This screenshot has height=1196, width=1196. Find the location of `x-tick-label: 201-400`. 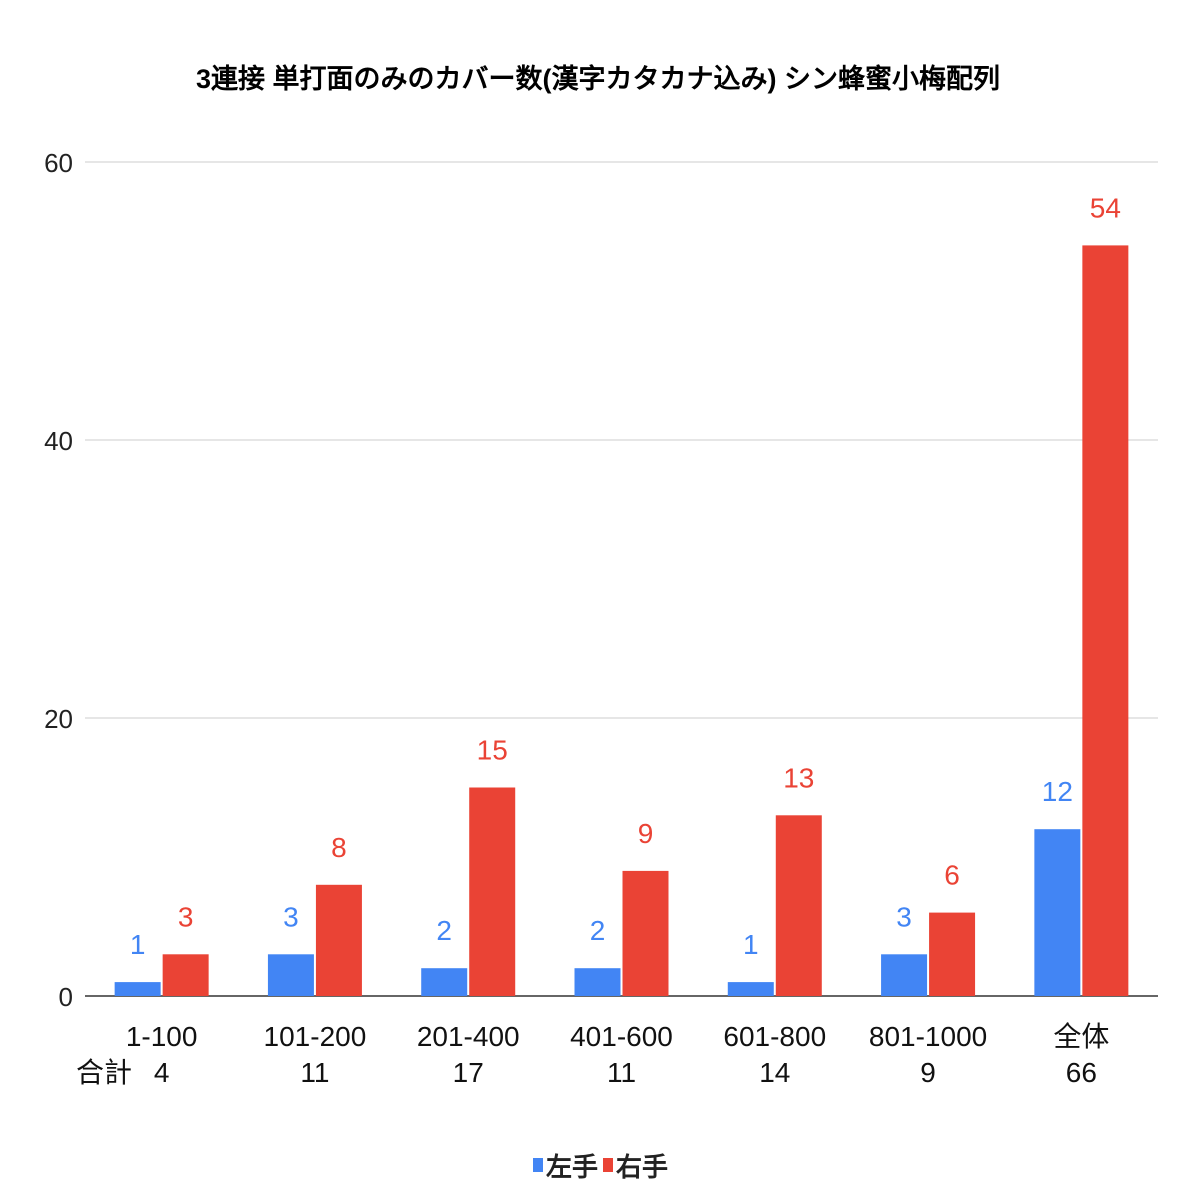

x-tick-label: 201-400 is located at coordinates (468, 1036).